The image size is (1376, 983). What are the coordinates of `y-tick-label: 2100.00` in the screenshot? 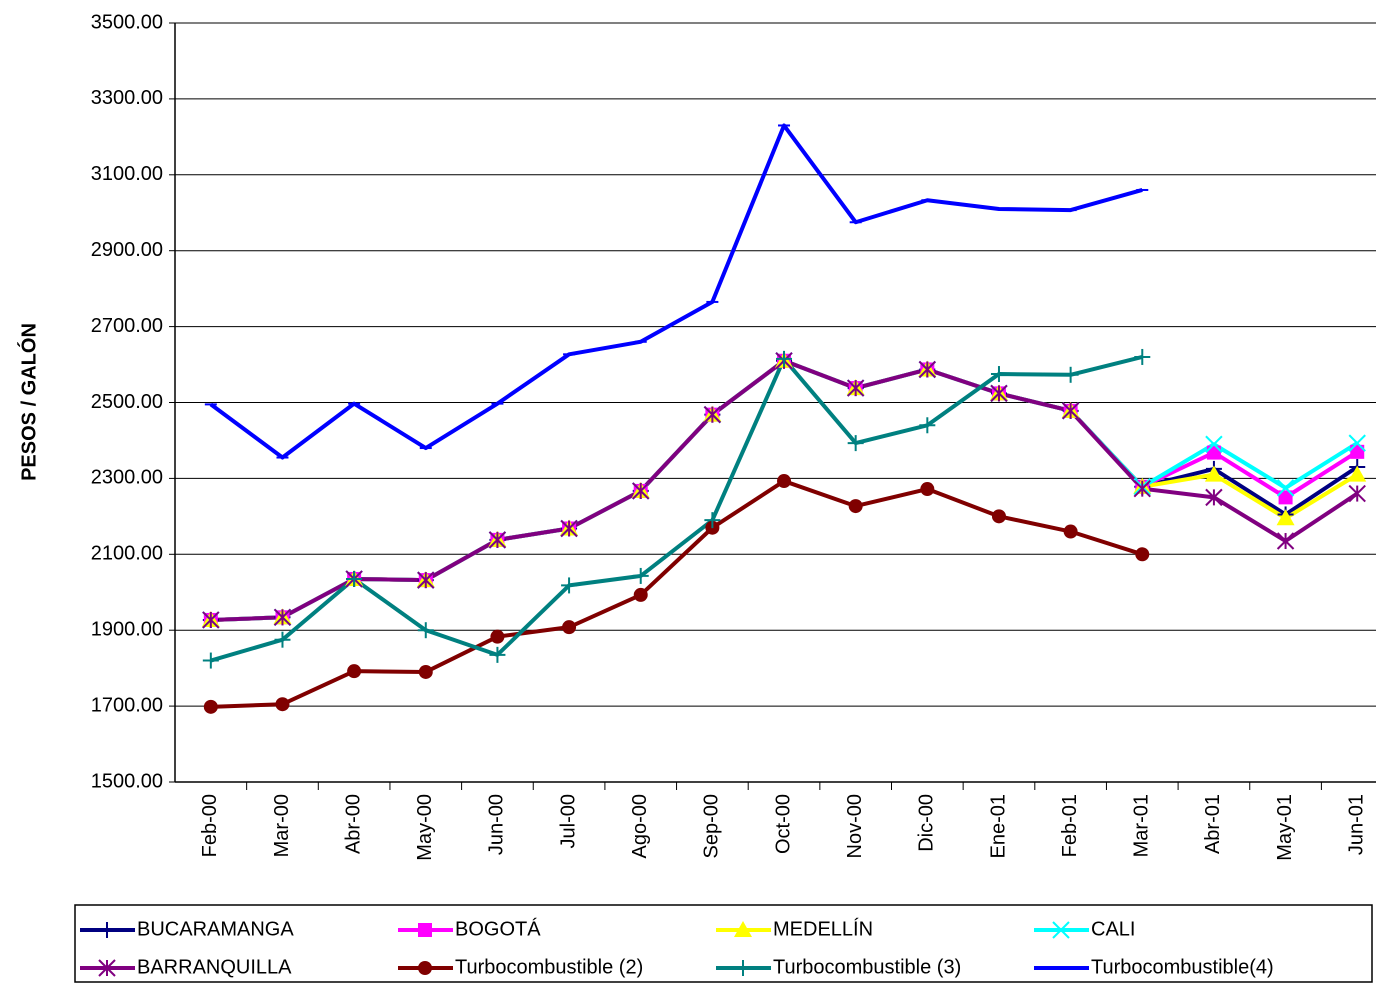 It's located at (127, 554).